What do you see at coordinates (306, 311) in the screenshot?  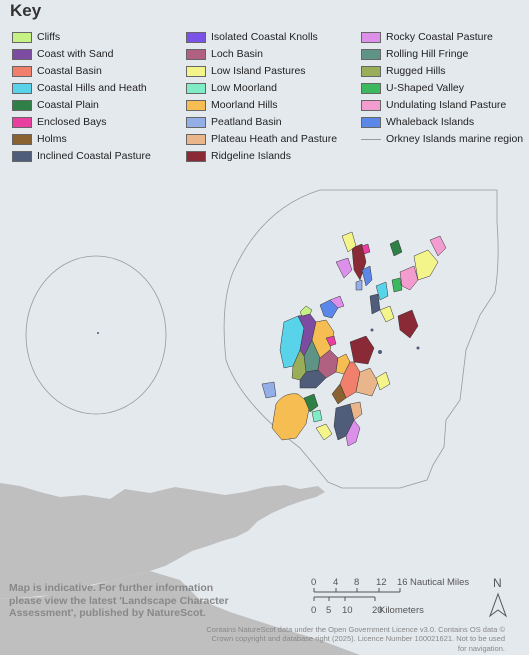 I see `island-region-cliffs` at bounding box center [306, 311].